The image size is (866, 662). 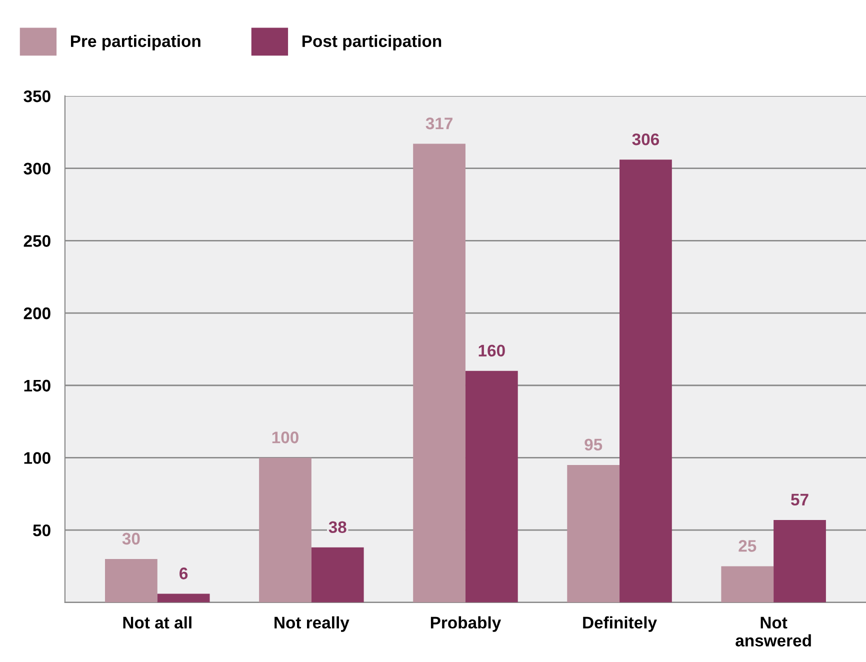 I want to click on y-tick-label: 100, so click(x=37, y=458).